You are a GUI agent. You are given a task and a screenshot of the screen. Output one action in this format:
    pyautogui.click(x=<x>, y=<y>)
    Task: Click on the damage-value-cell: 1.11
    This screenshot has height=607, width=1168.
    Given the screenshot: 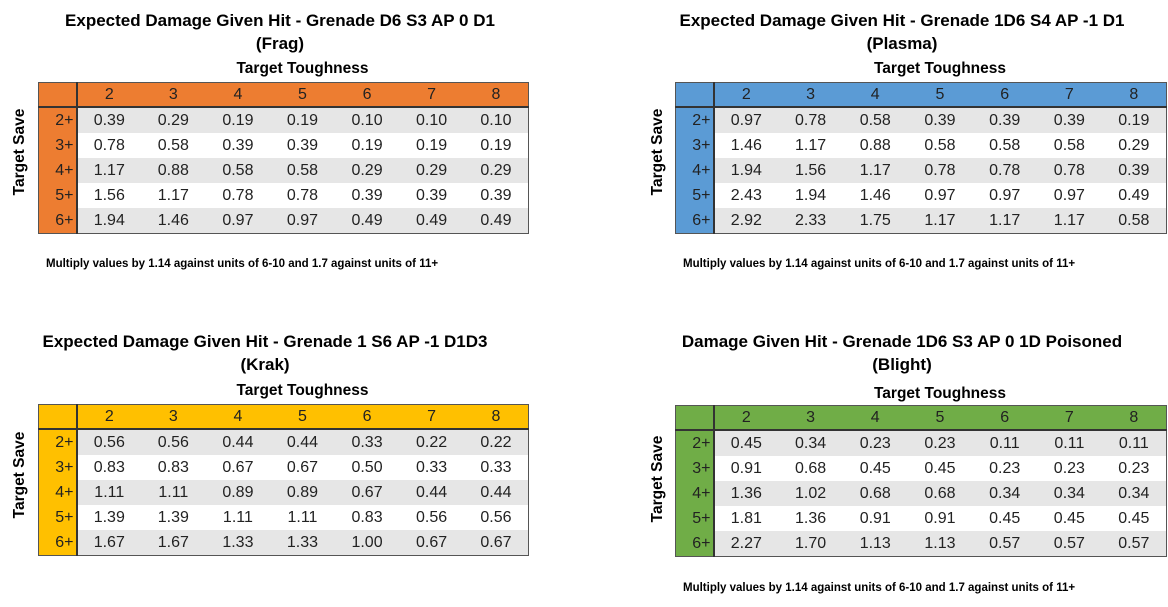 What is the action you would take?
    pyautogui.click(x=173, y=492)
    